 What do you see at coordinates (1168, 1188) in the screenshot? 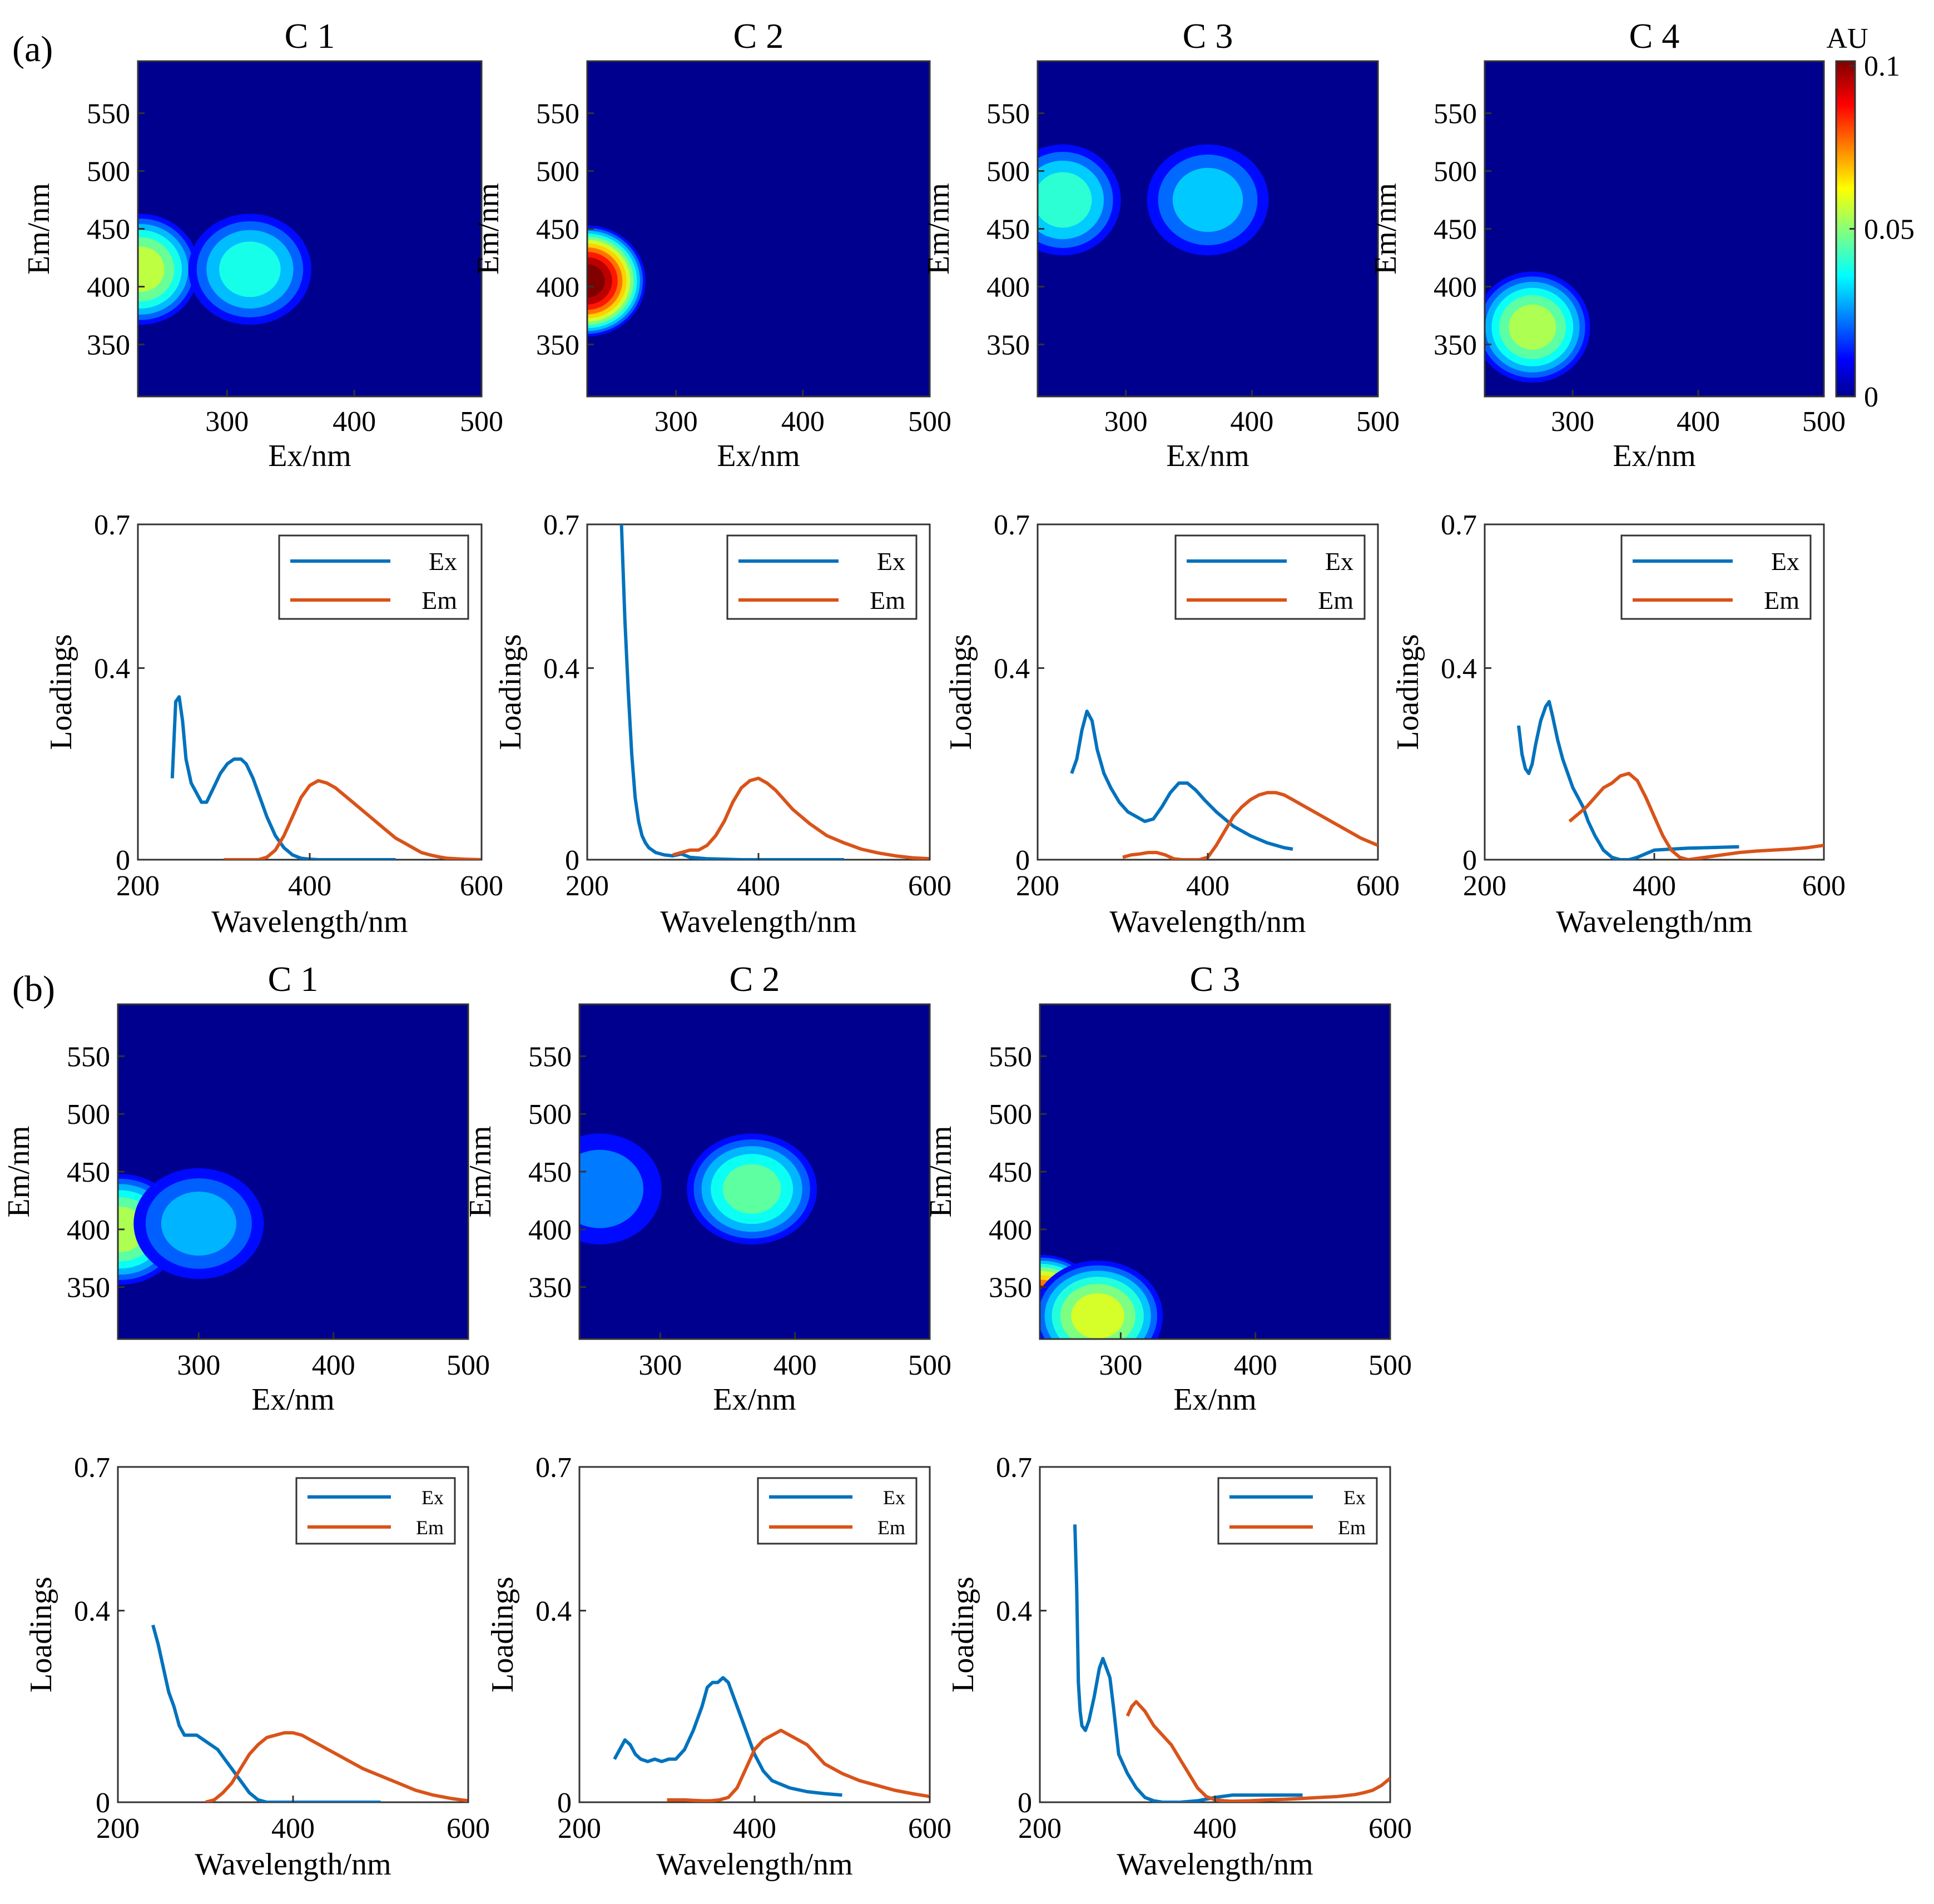
I see `b-c3-map-plot: C 3 350 400 450 500 550 300 400 500 Ex/nm Em/nm` at bounding box center [1168, 1188].